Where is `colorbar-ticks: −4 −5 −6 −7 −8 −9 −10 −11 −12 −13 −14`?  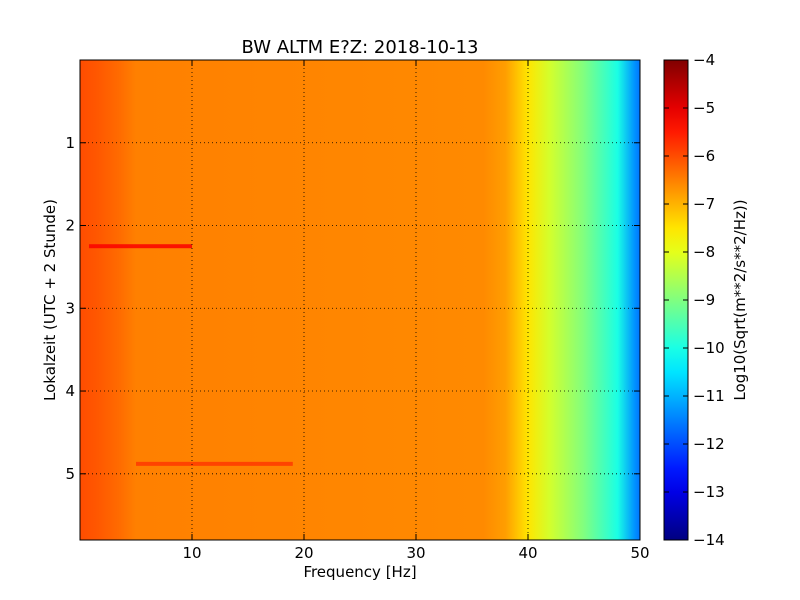 colorbar-ticks: −4 −5 −6 −7 −8 −9 −10 −11 −12 −13 −14 is located at coordinates (694, 300).